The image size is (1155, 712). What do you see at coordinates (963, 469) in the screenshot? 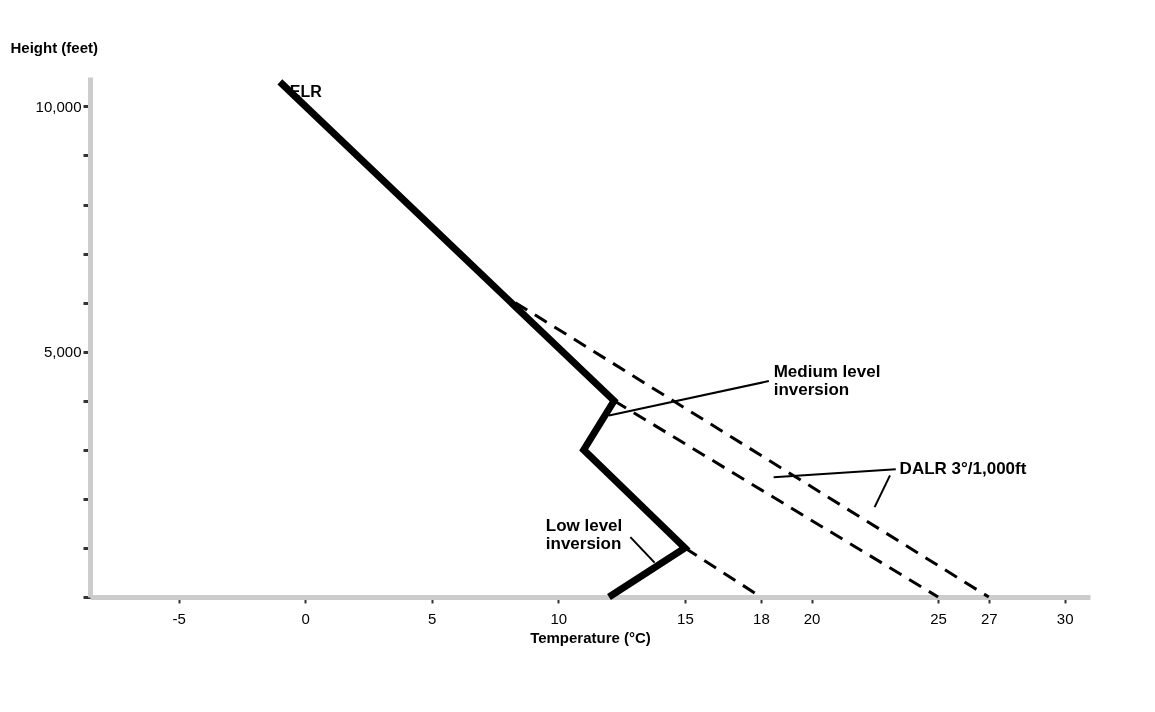
I see `annotation: DALR 3°/1,000ft` at bounding box center [963, 469].